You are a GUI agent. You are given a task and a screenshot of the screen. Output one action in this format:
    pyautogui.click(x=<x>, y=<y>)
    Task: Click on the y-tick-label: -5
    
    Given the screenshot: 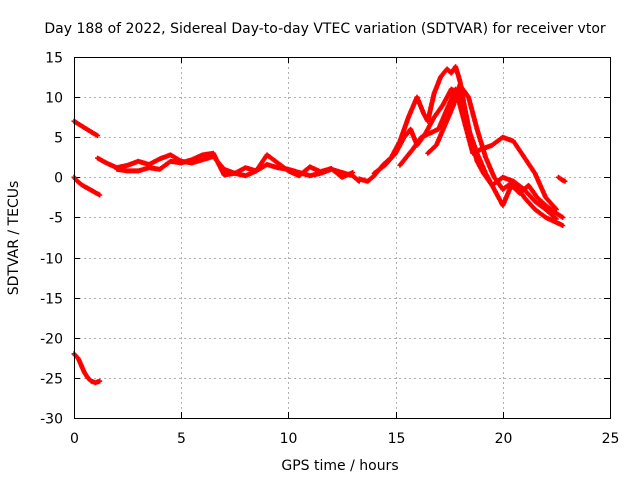 What is the action you would take?
    pyautogui.click(x=56, y=219)
    